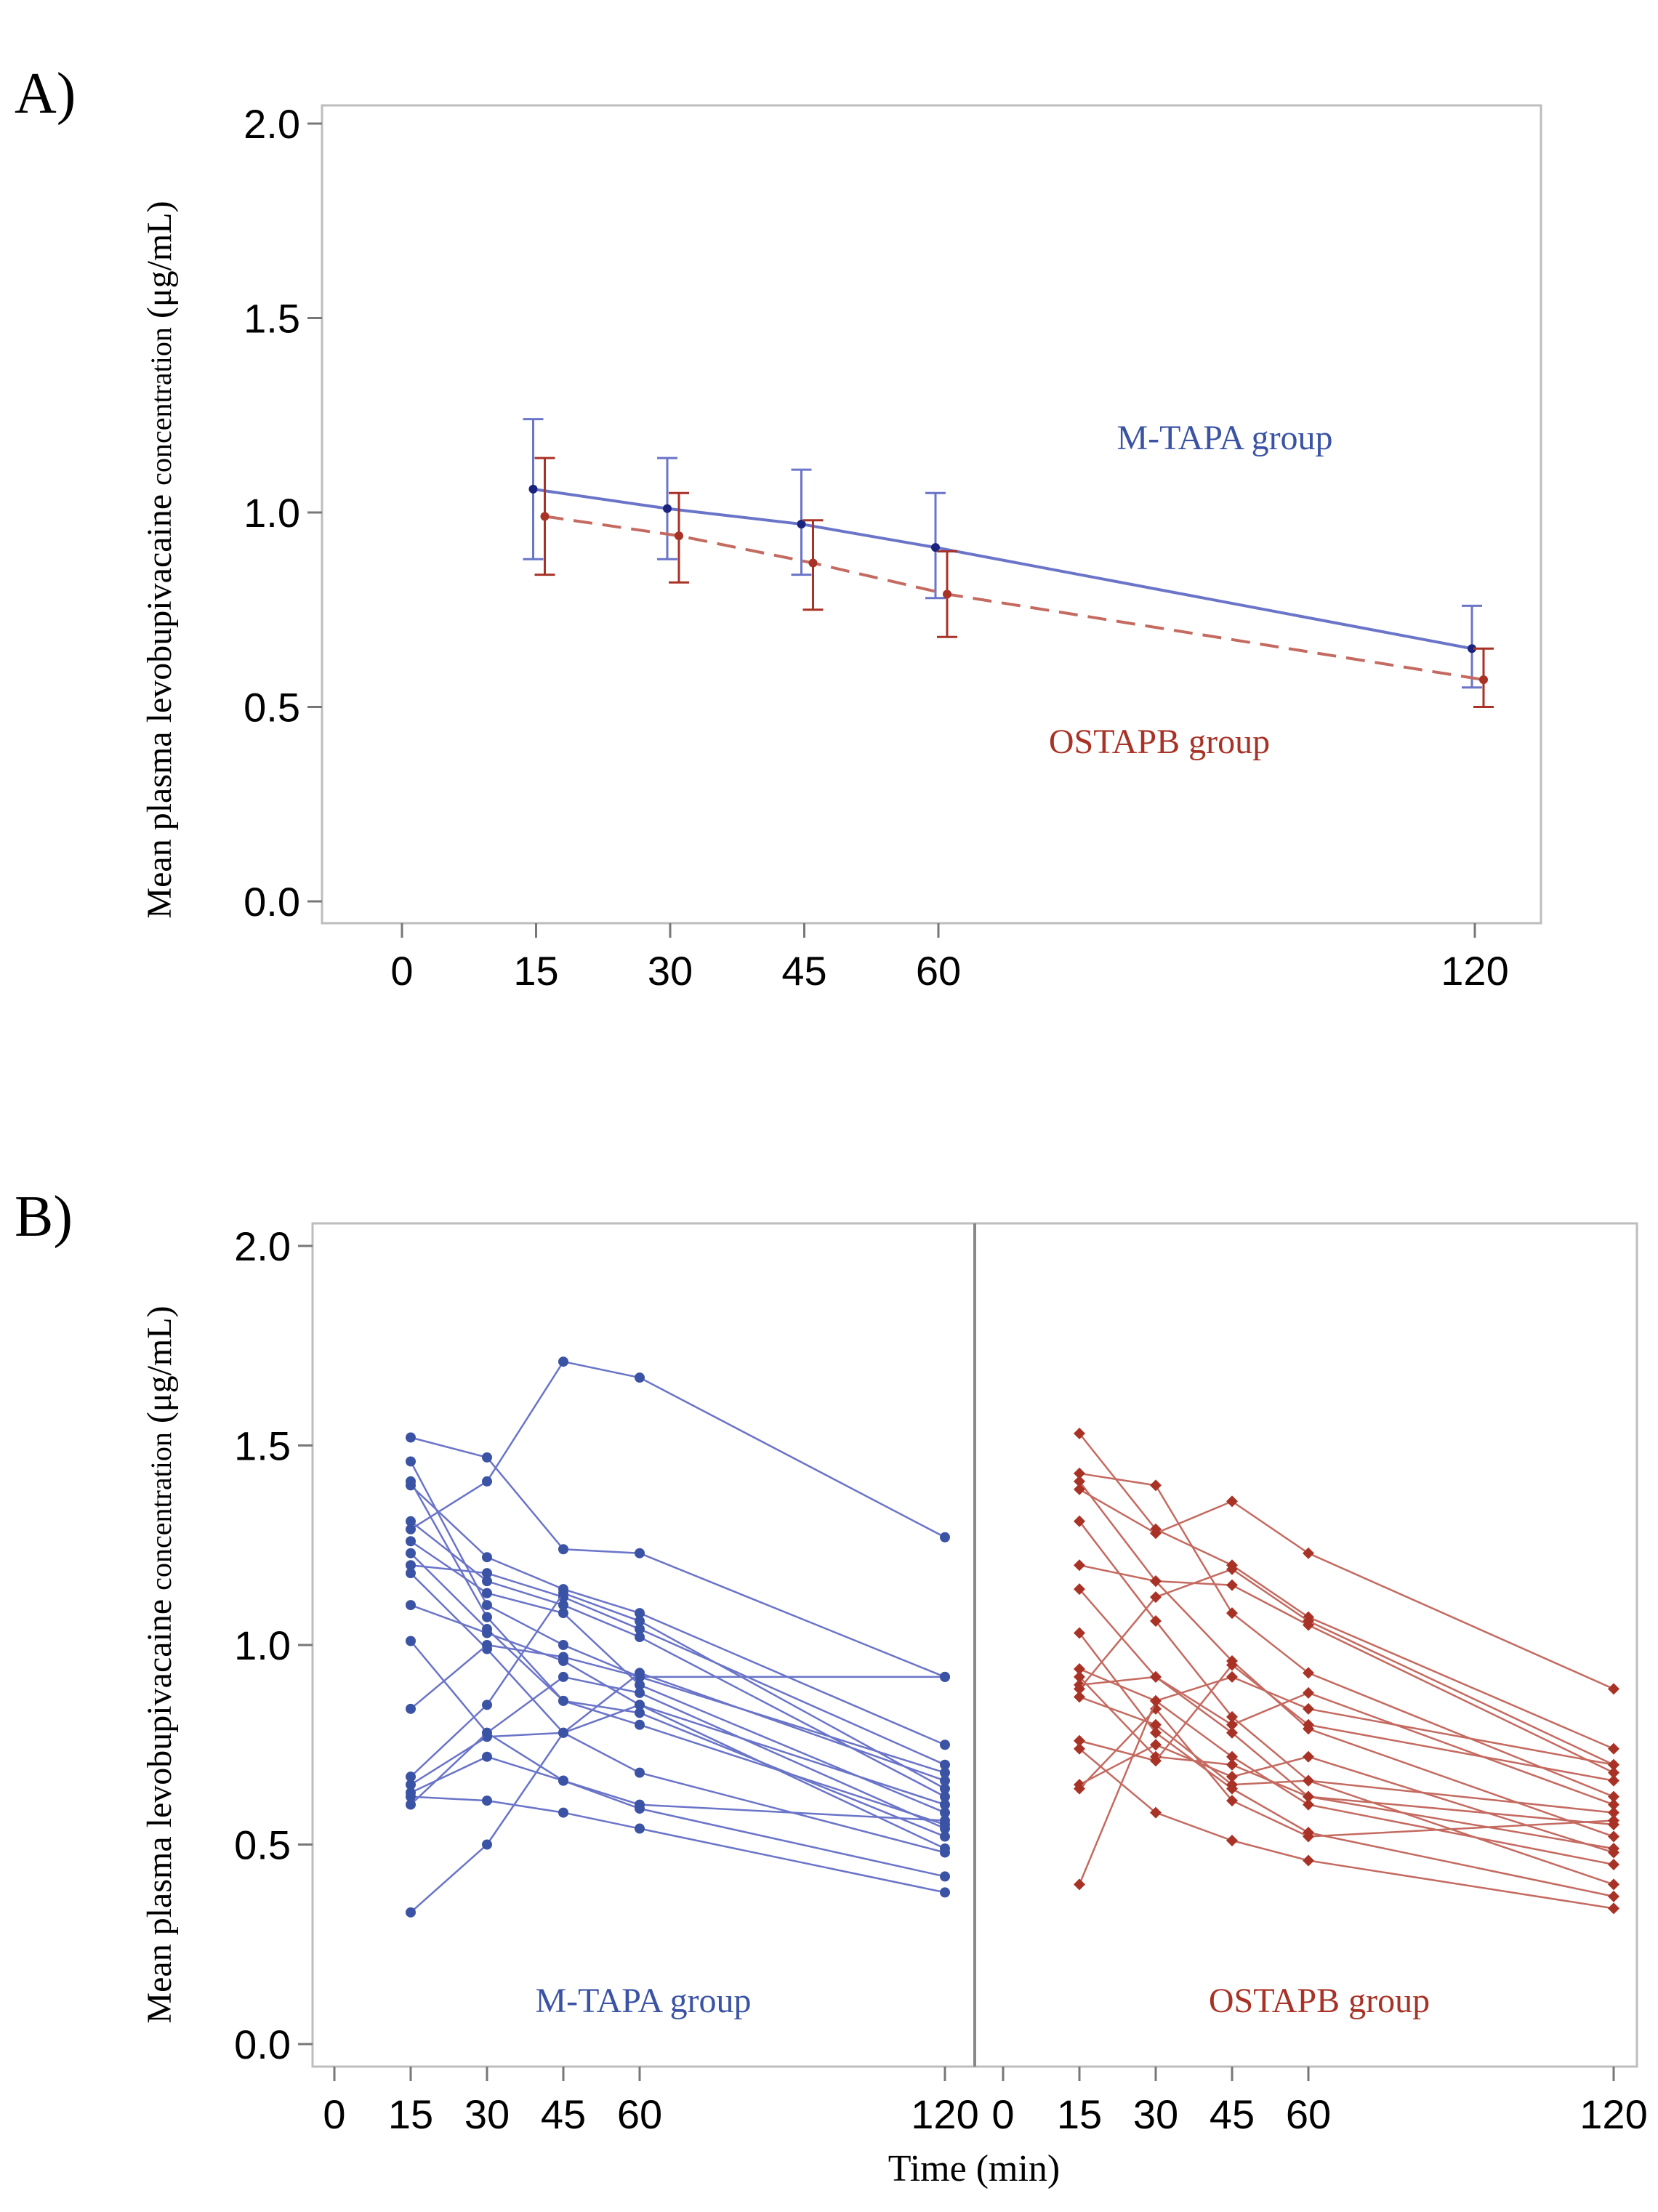  I want to click on panel-b-xtick-label: 120, so click(944, 2114).